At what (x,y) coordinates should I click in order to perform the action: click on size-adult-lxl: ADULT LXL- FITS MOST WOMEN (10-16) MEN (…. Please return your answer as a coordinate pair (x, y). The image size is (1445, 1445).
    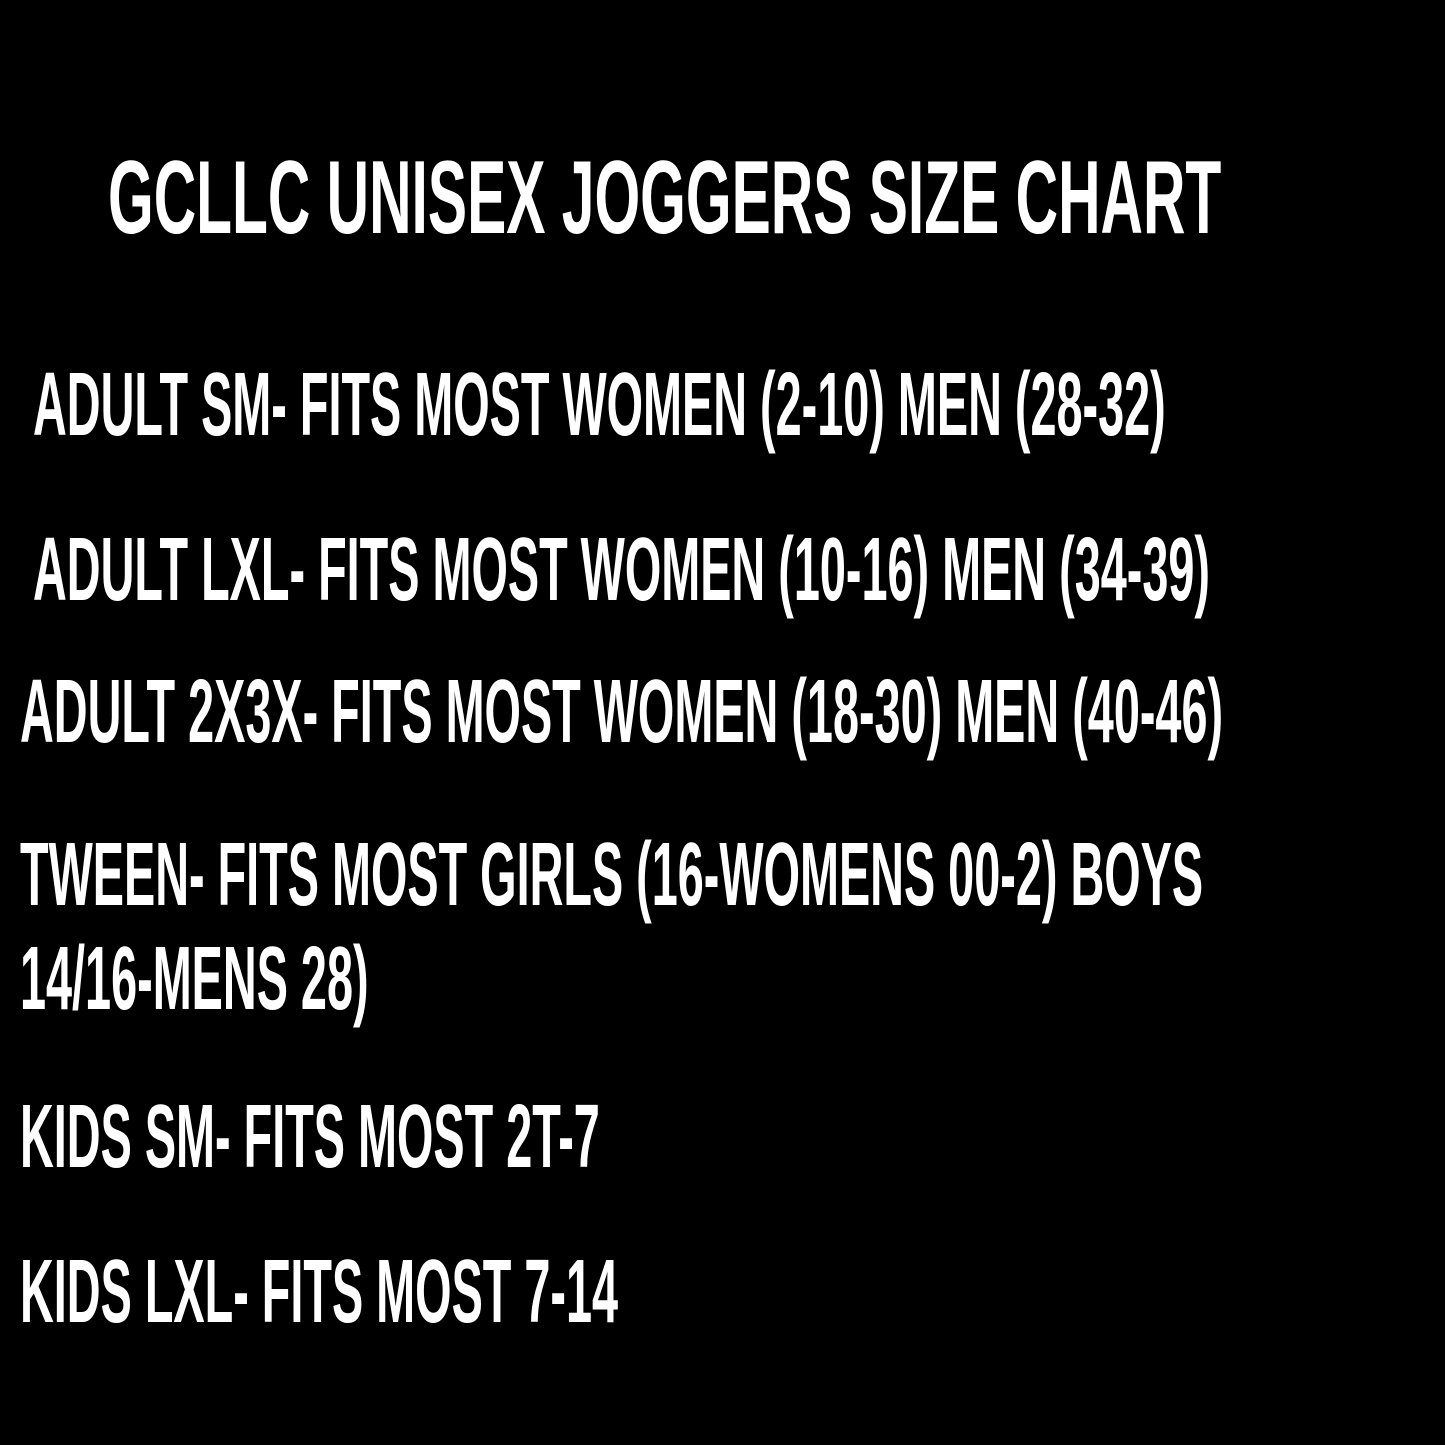
    Looking at the image, I should click on (621, 570).